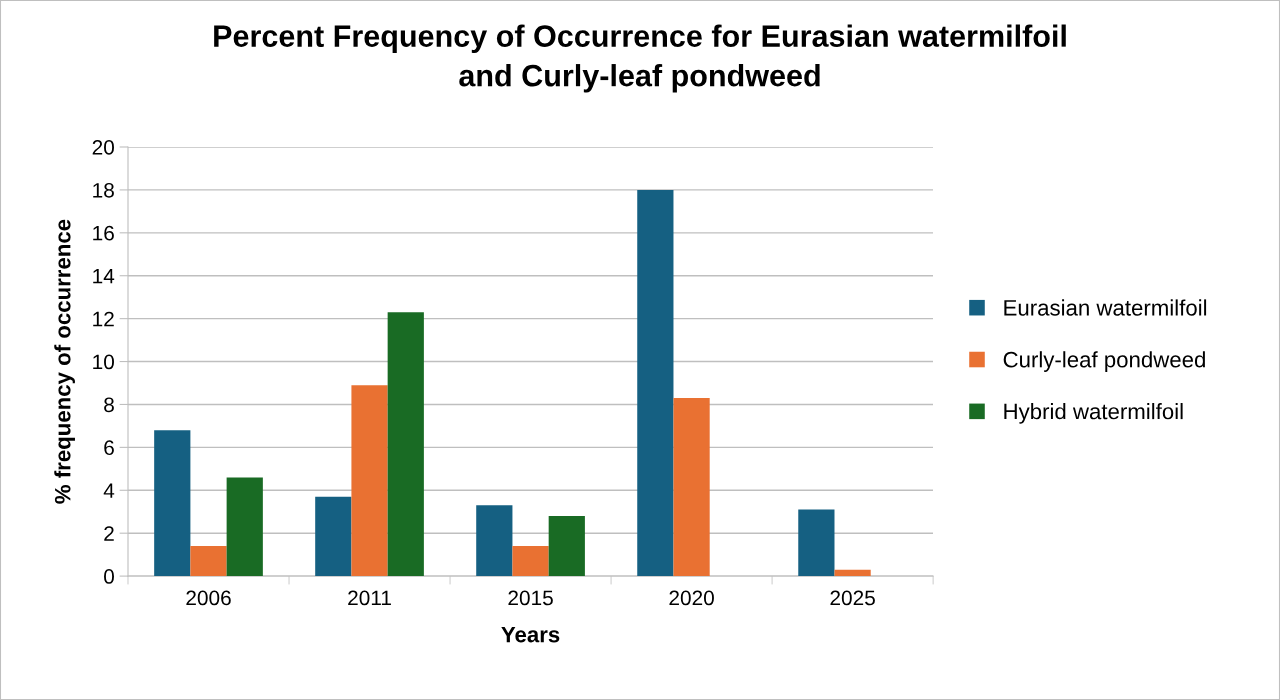  Describe the element at coordinates (103, 190) in the screenshot. I see `y-tick-label: 18` at that location.